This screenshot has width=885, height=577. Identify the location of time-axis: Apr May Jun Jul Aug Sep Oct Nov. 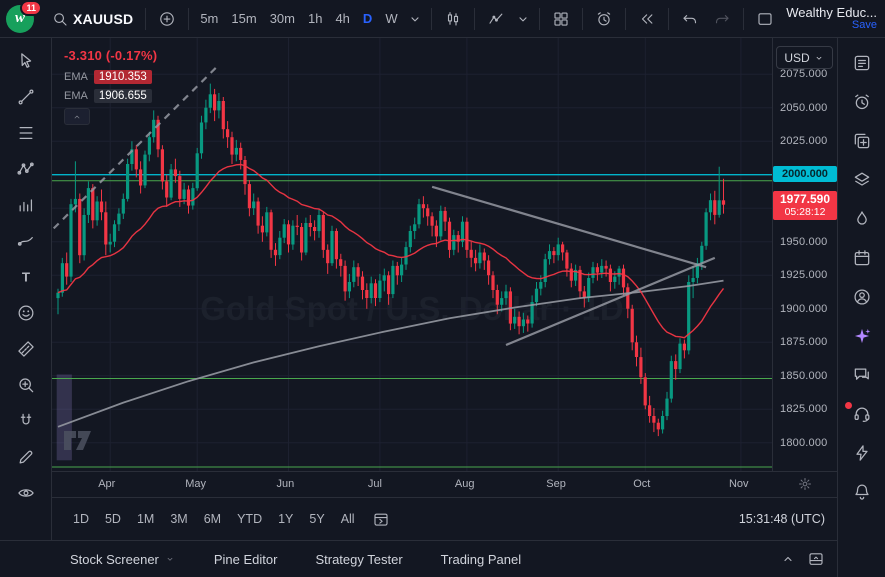
(444, 484).